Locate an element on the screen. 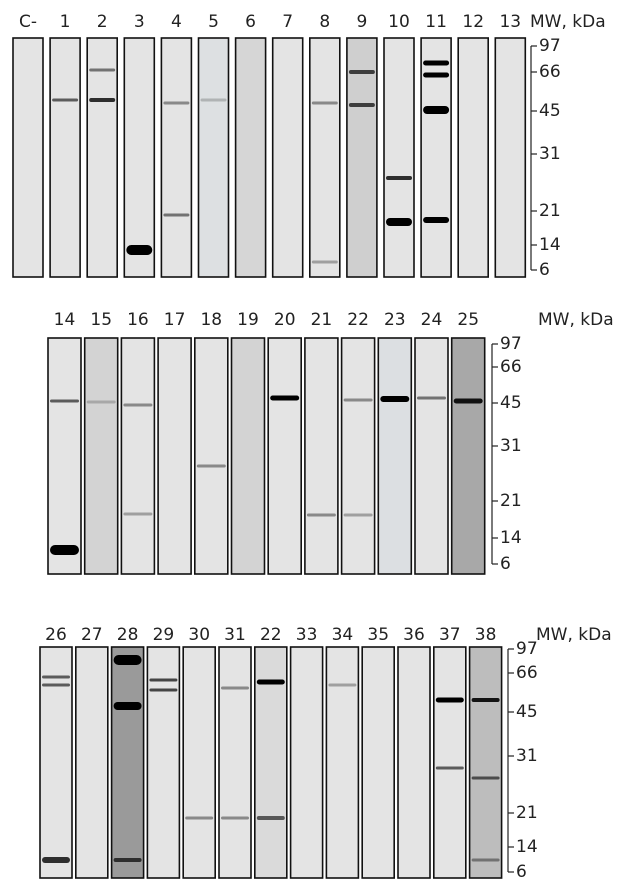 The height and width of the screenshot is (880, 617). lane-label: 23 is located at coordinates (395, 320).